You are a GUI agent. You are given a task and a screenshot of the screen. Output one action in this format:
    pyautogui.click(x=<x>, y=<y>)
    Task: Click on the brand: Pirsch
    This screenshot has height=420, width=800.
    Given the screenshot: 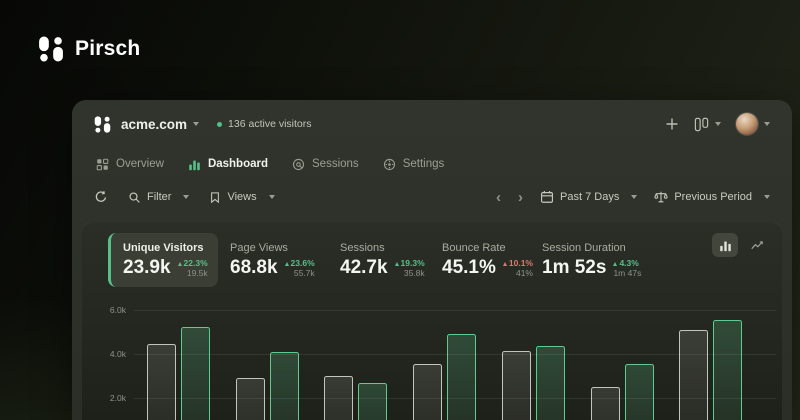 What is the action you would take?
    pyautogui.click(x=89, y=49)
    